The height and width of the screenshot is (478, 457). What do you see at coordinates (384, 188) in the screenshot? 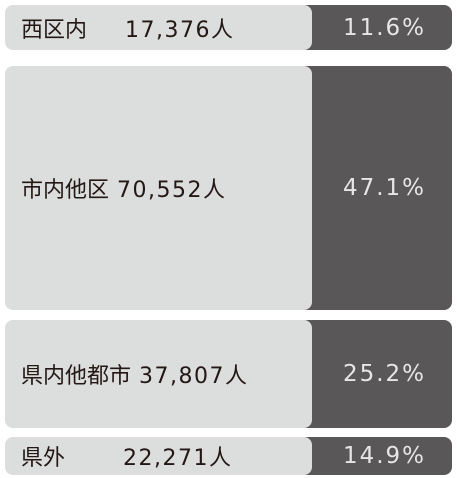
I see `share: 47.1%` at bounding box center [384, 188].